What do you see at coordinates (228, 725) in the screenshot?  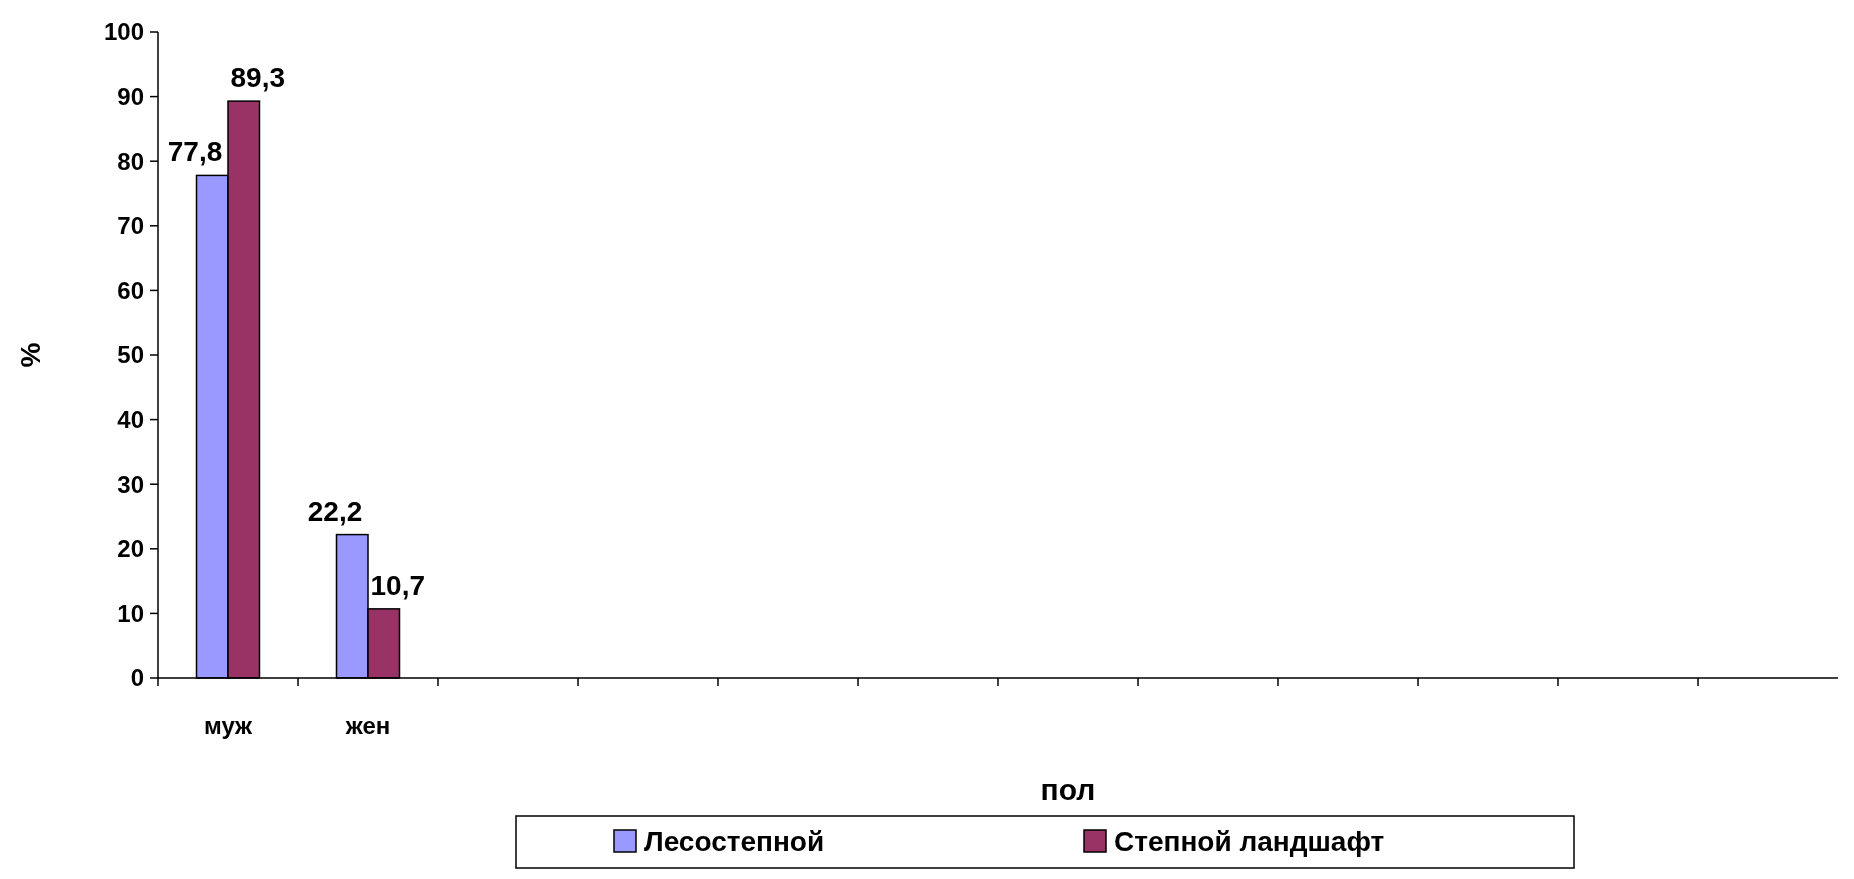 I see `x-tick-label: муж` at bounding box center [228, 725].